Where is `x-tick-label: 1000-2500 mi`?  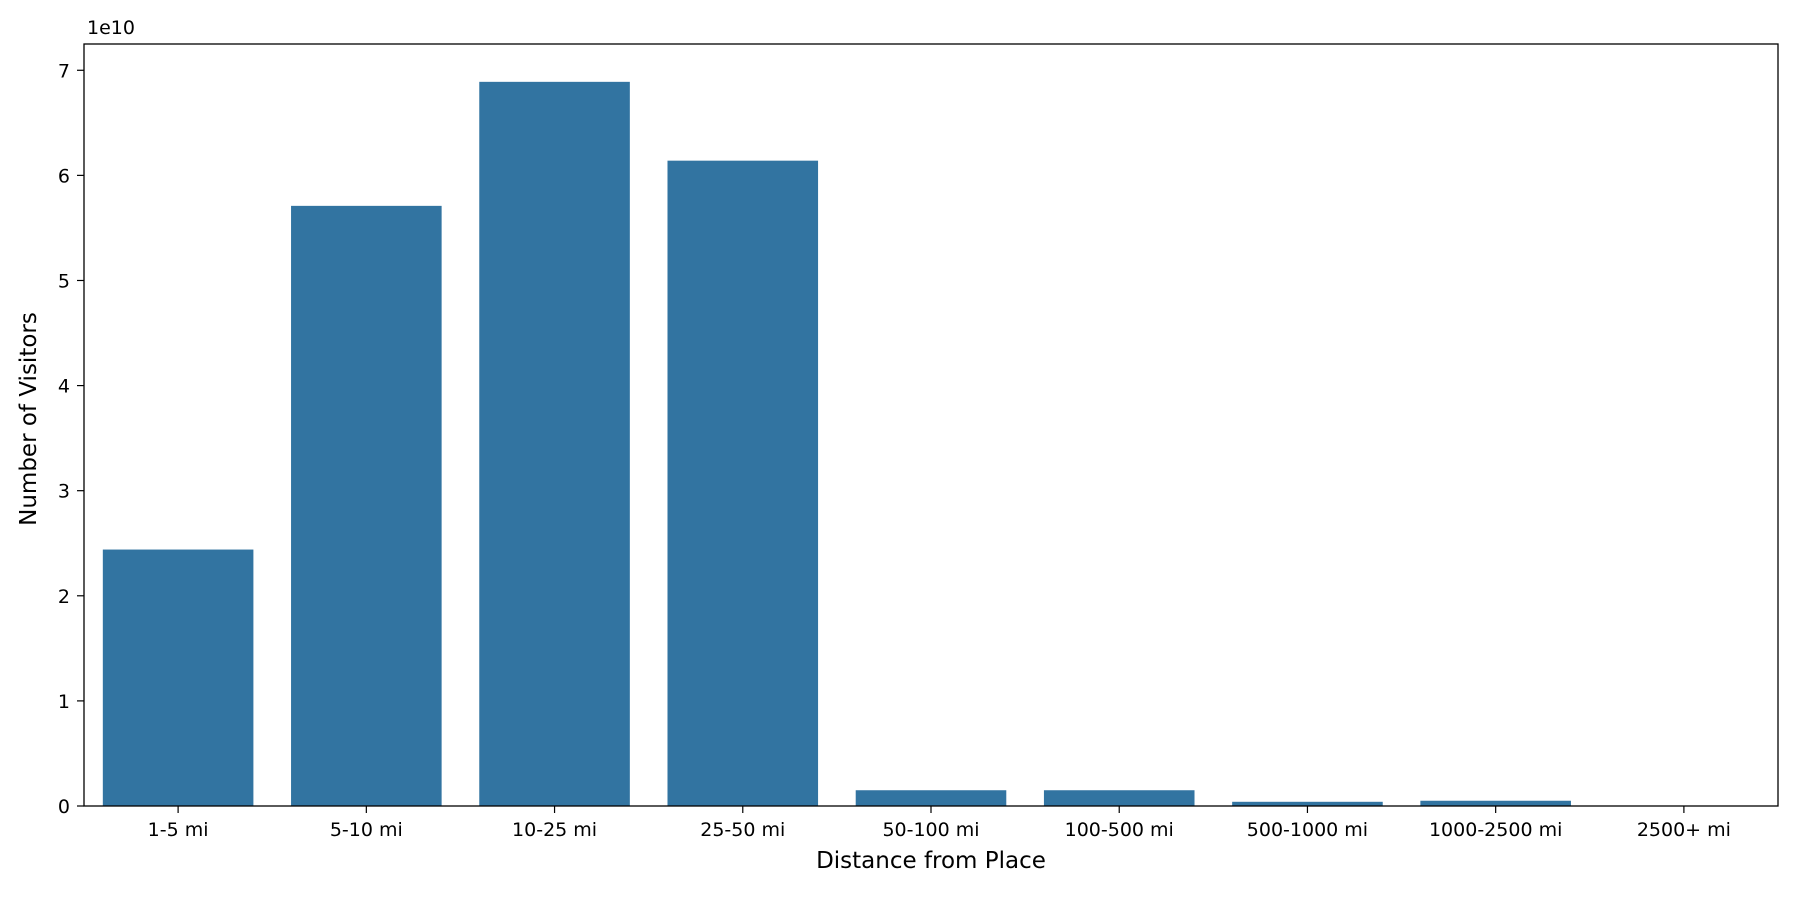
x-tick-label: 1000-2500 mi is located at coordinates (1495, 830).